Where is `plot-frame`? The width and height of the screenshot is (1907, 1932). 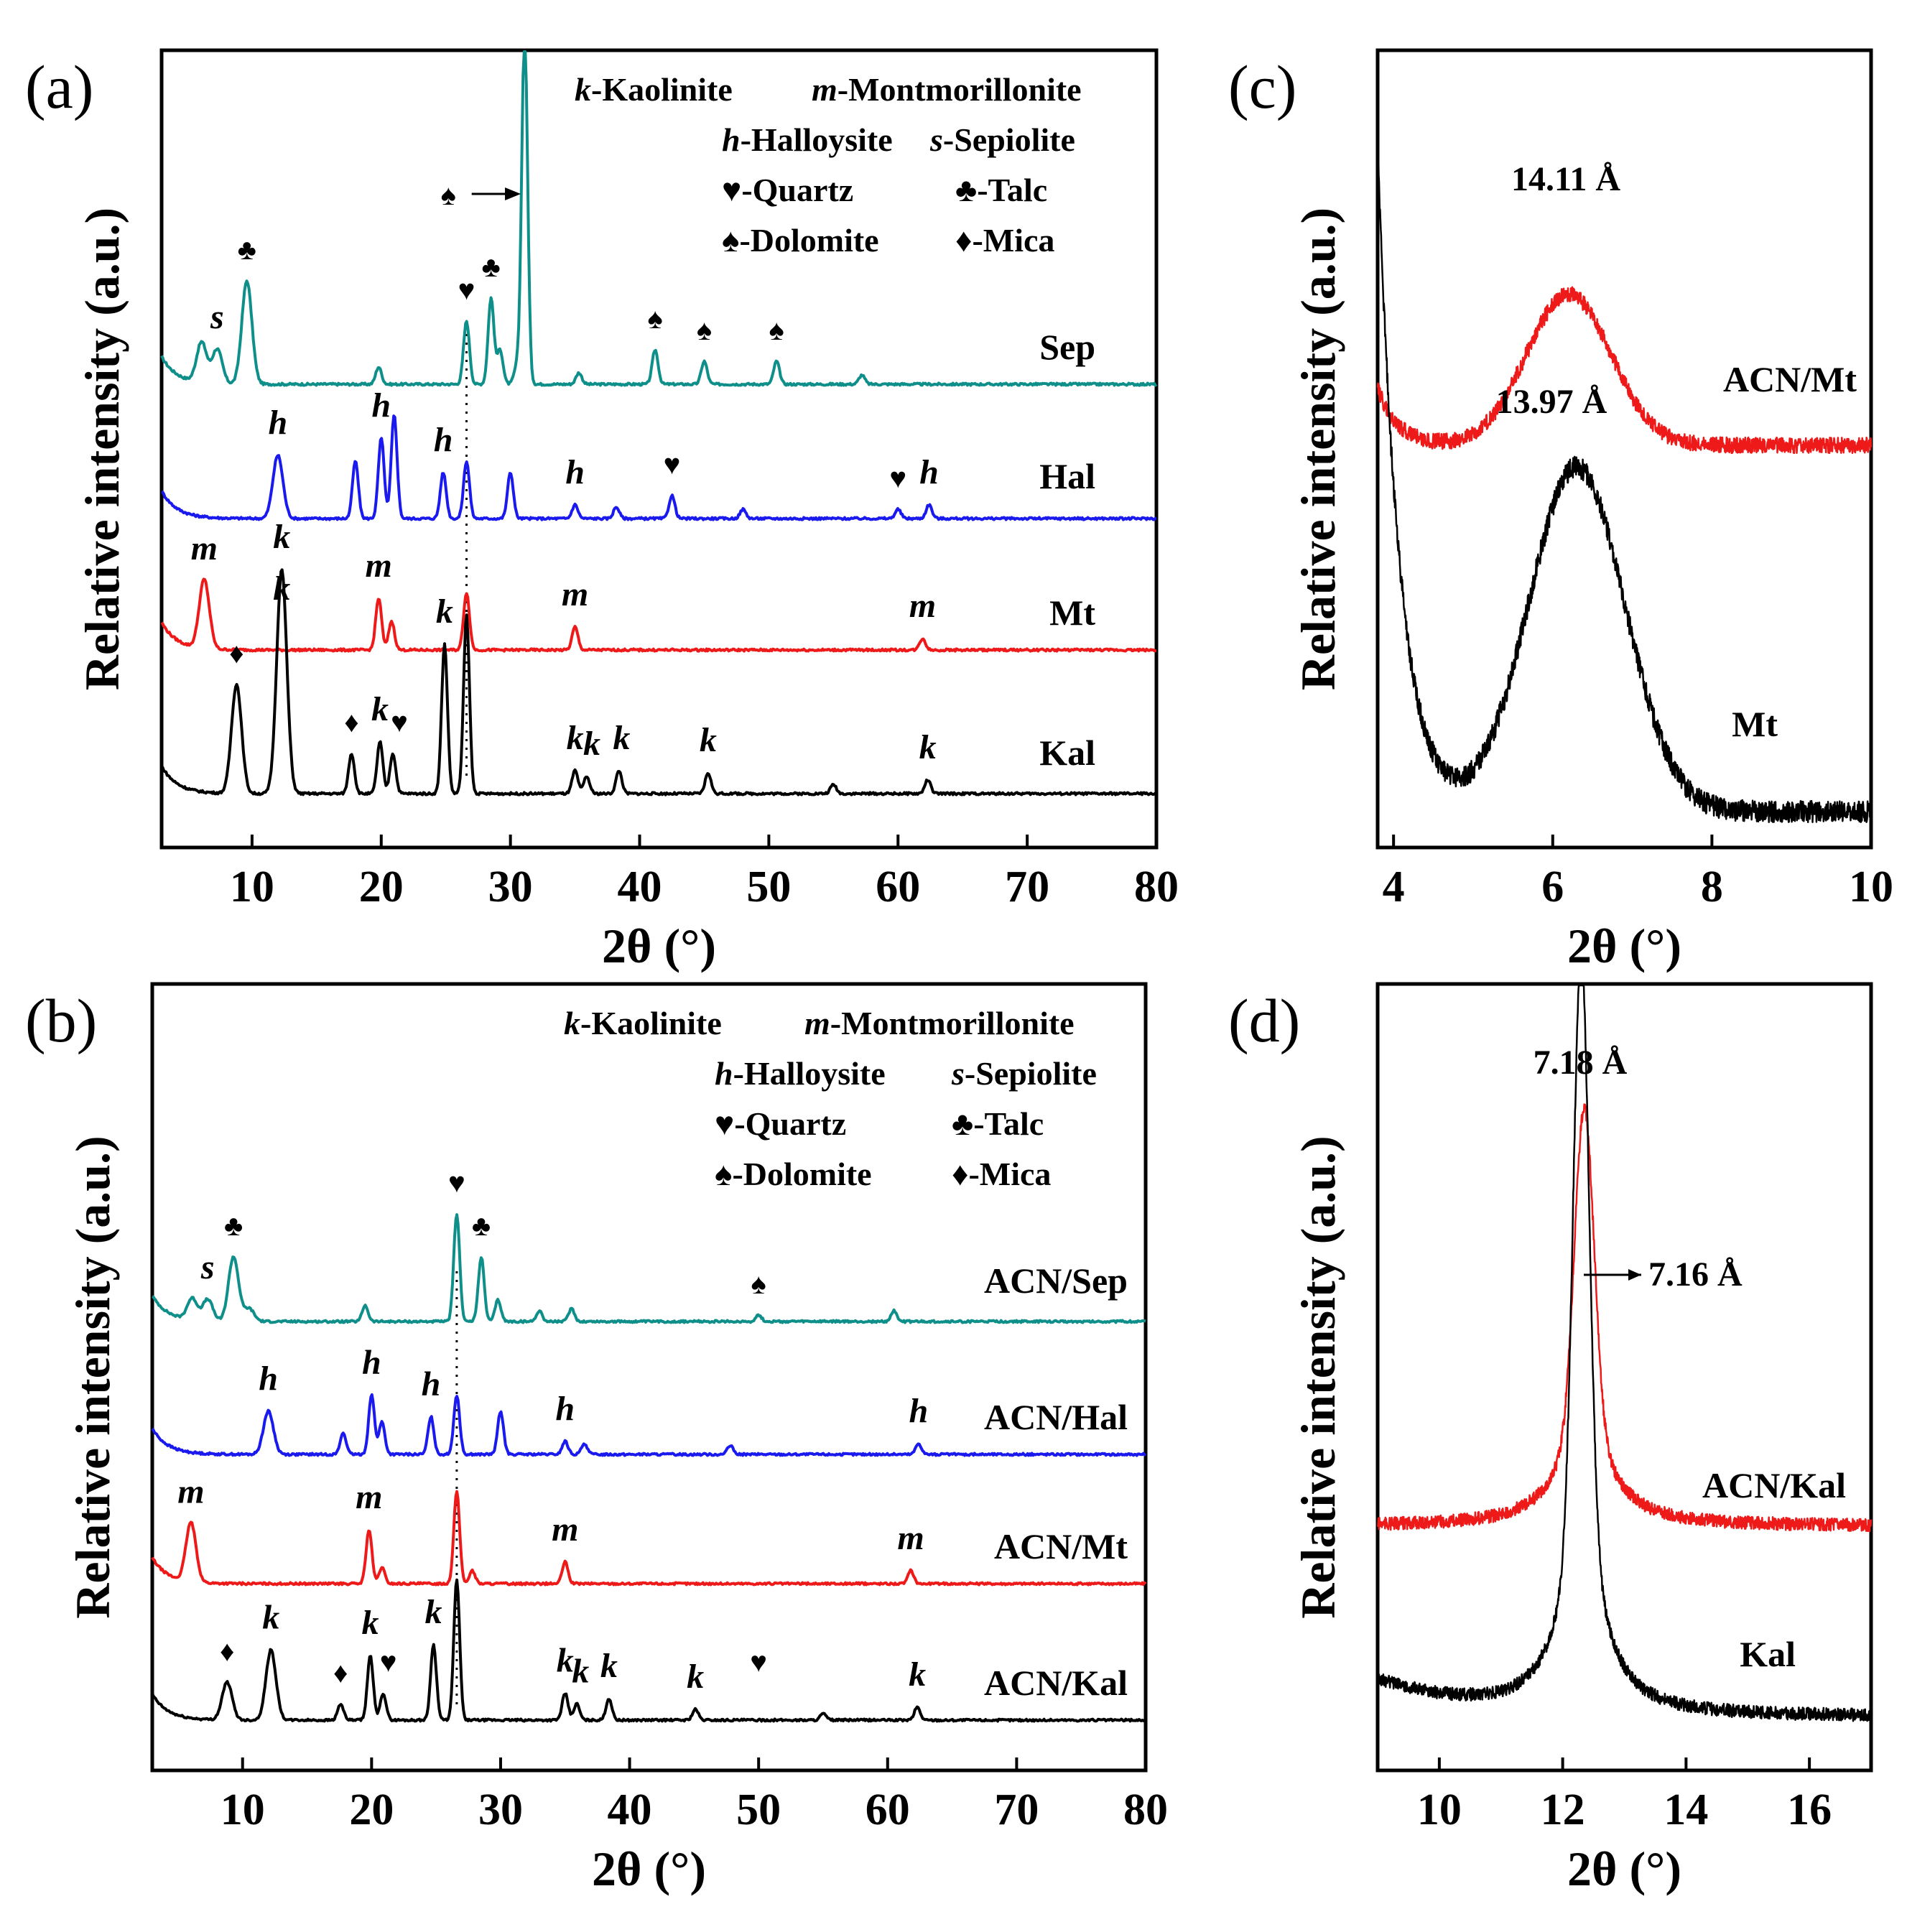
plot-frame is located at coordinates (1624, 1377).